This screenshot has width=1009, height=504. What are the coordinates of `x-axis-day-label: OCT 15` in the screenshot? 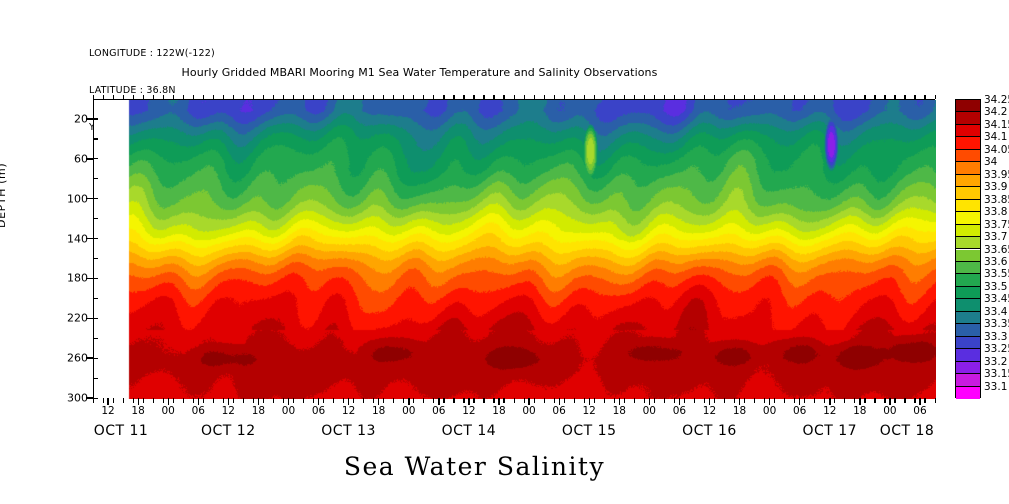 It's located at (589, 431).